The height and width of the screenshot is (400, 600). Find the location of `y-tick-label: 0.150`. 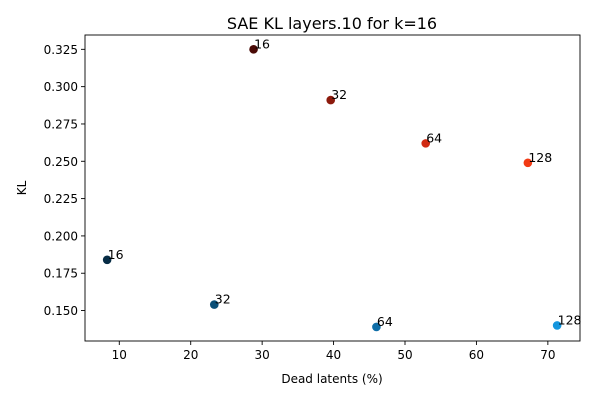

y-tick-label: 0.150 is located at coordinates (61, 311).